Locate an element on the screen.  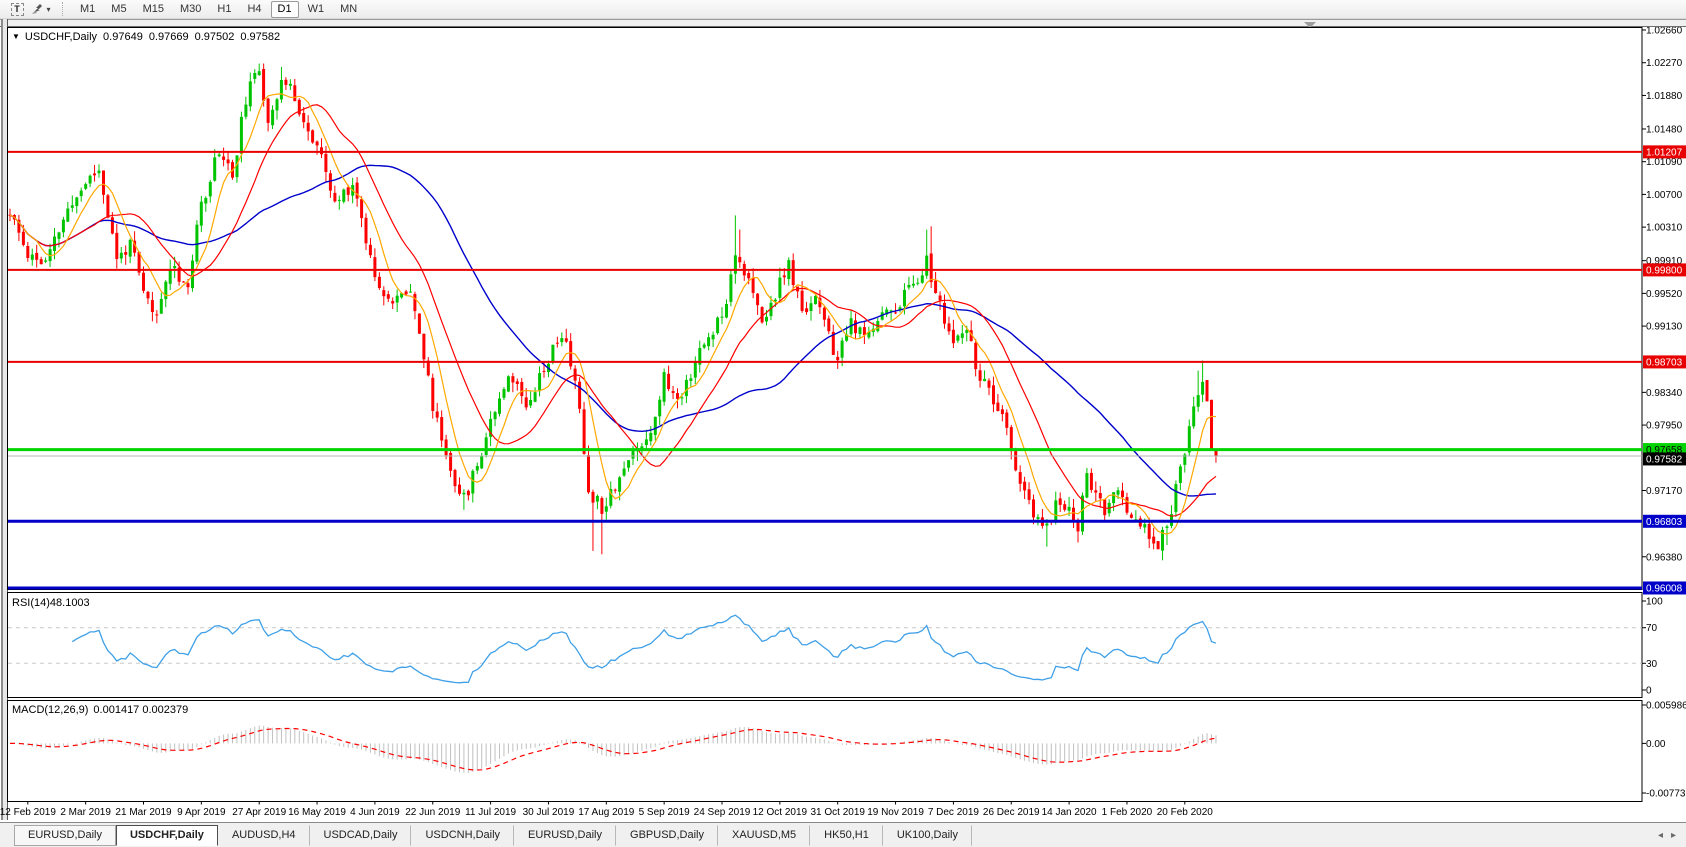
date-axis-label: 14 Jan 2020 is located at coordinates (1069, 812).